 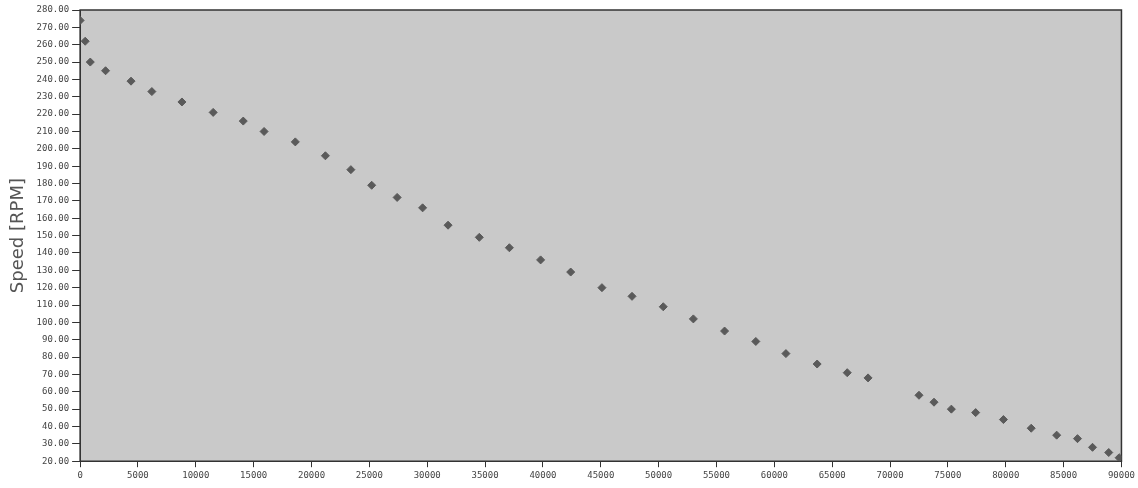 What do you see at coordinates (948, 474) in the screenshot?
I see `x-tick-label: 75000` at bounding box center [948, 474].